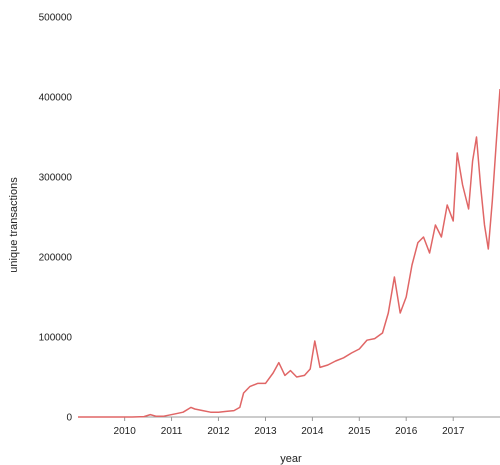  Describe the element at coordinates (172, 431) in the screenshot. I see `x-tick-label: 2011` at that location.